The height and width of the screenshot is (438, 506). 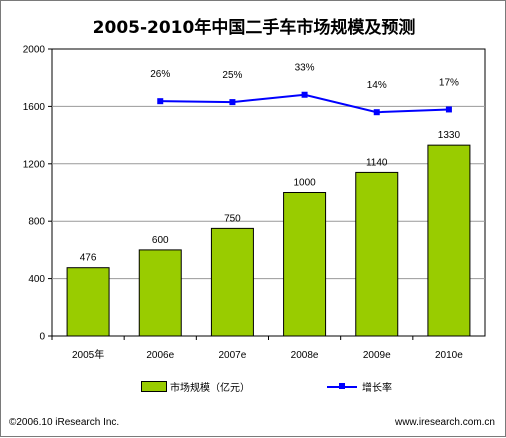 I want to click on x-tick-label: 2009e, so click(x=377, y=355).